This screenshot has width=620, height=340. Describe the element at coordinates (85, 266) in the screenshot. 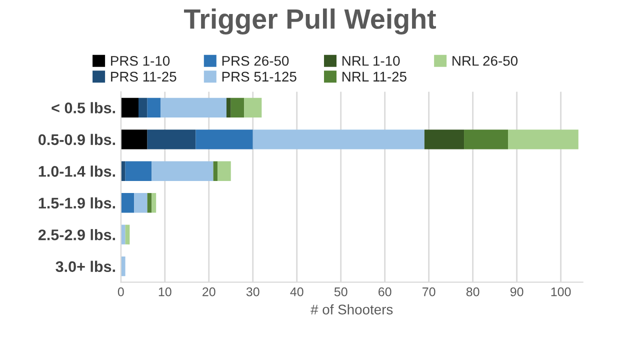

I see `y-tick-label: 3.0+ lbs.` at that location.